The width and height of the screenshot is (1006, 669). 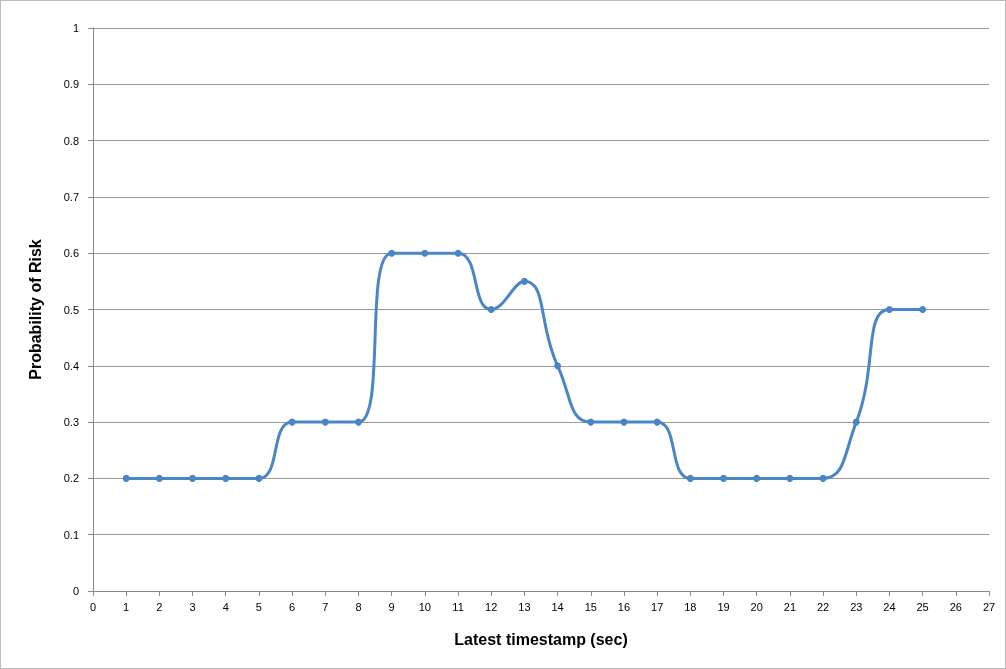 I want to click on x-tick-label: 27, so click(x=989, y=606).